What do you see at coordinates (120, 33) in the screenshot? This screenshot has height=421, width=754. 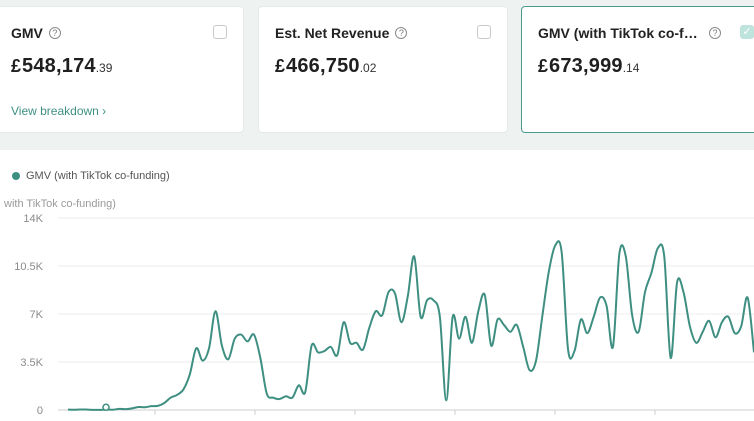 I see `gmv-card-header: GMV ?` at bounding box center [120, 33].